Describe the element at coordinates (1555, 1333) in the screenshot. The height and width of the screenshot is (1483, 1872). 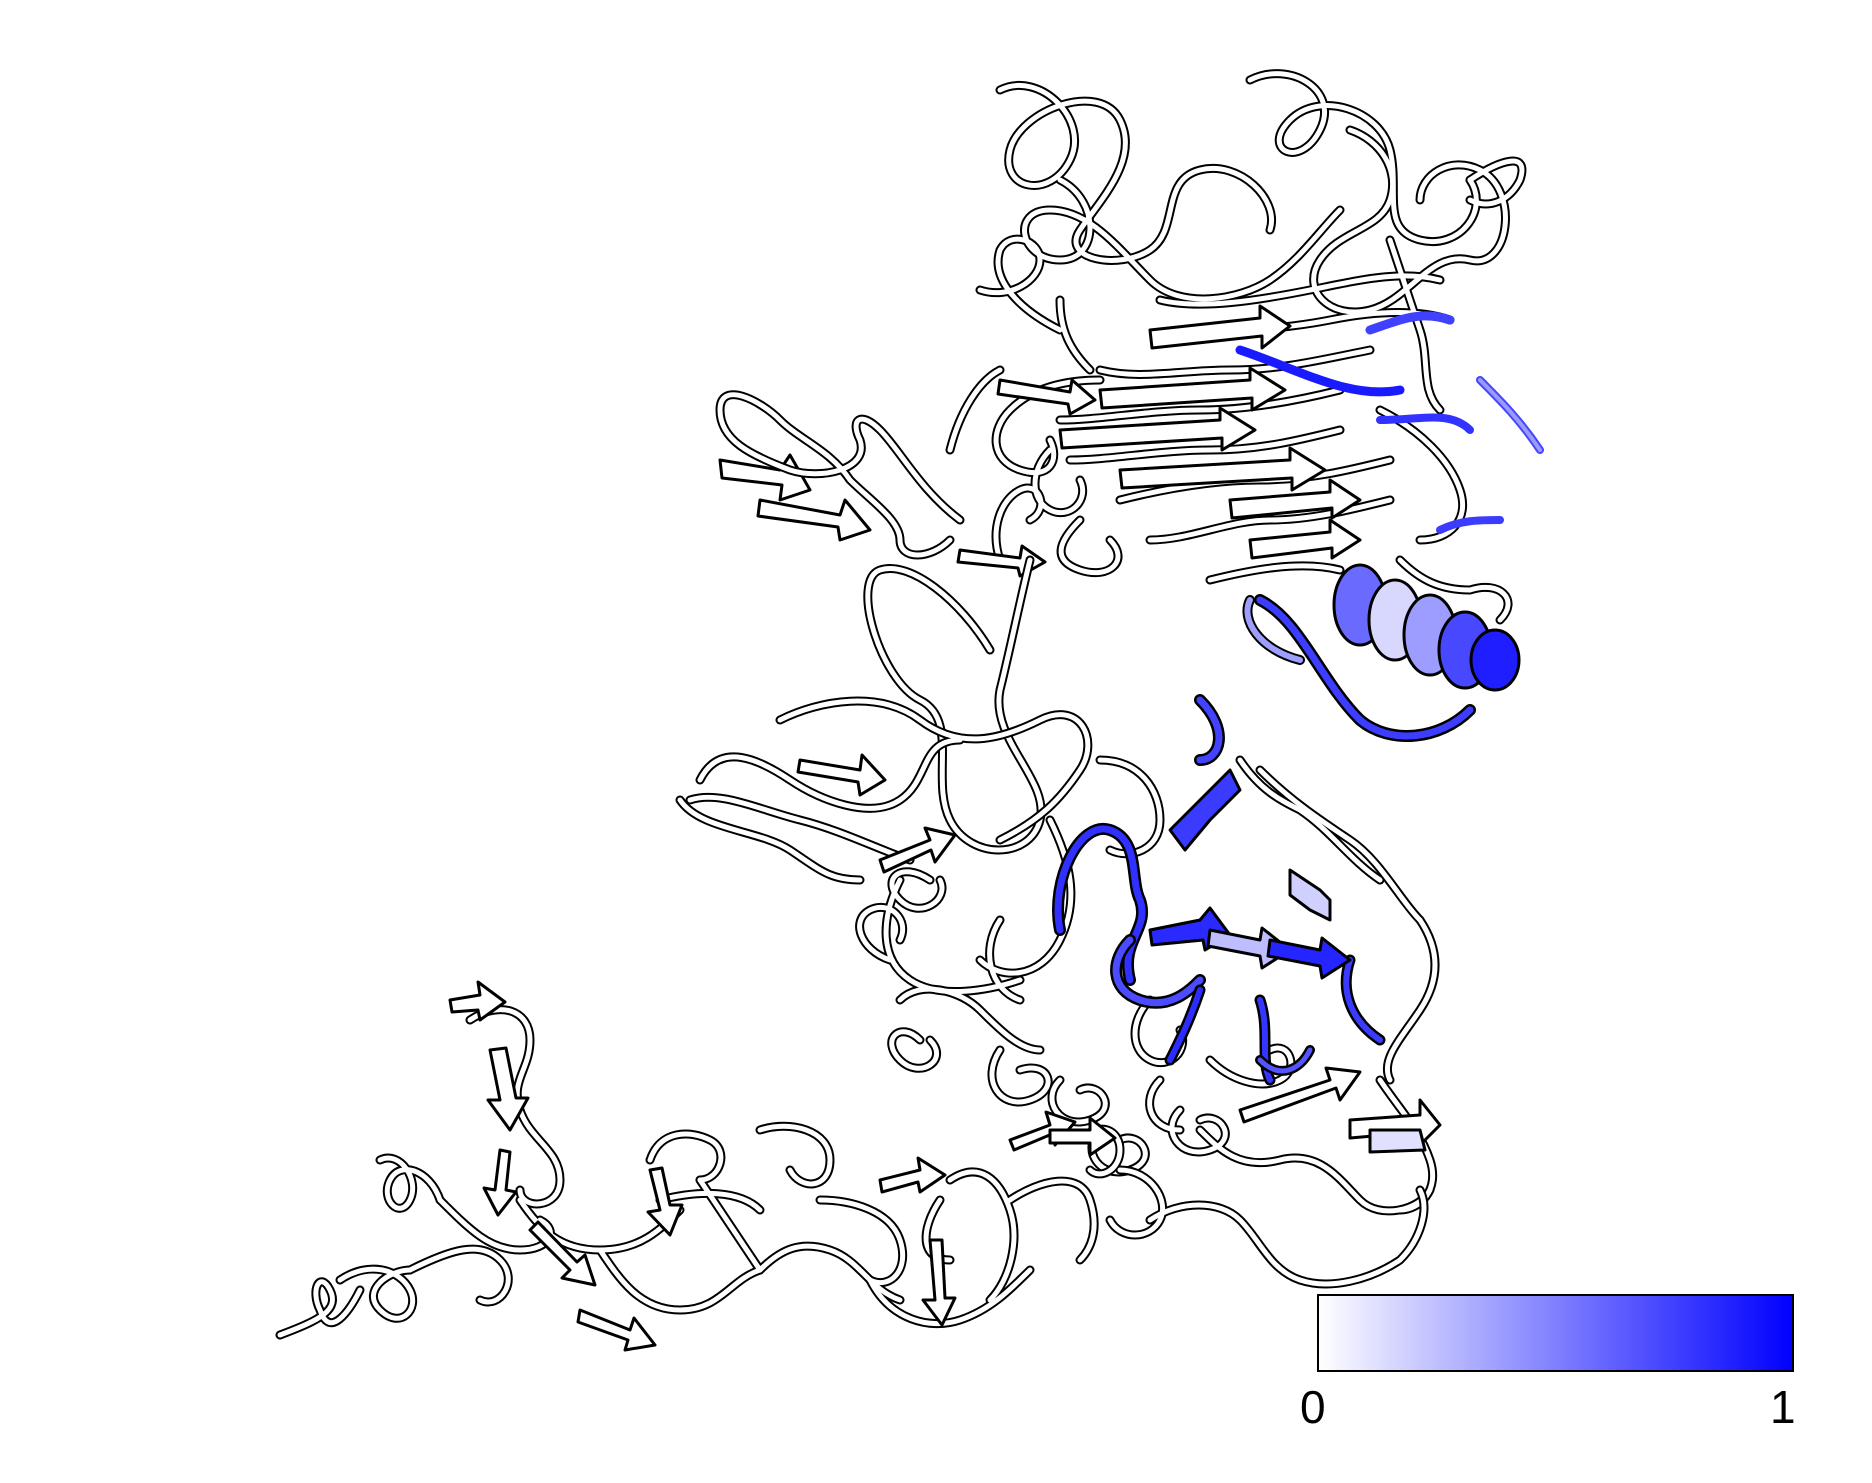
I see `colorbar` at that location.